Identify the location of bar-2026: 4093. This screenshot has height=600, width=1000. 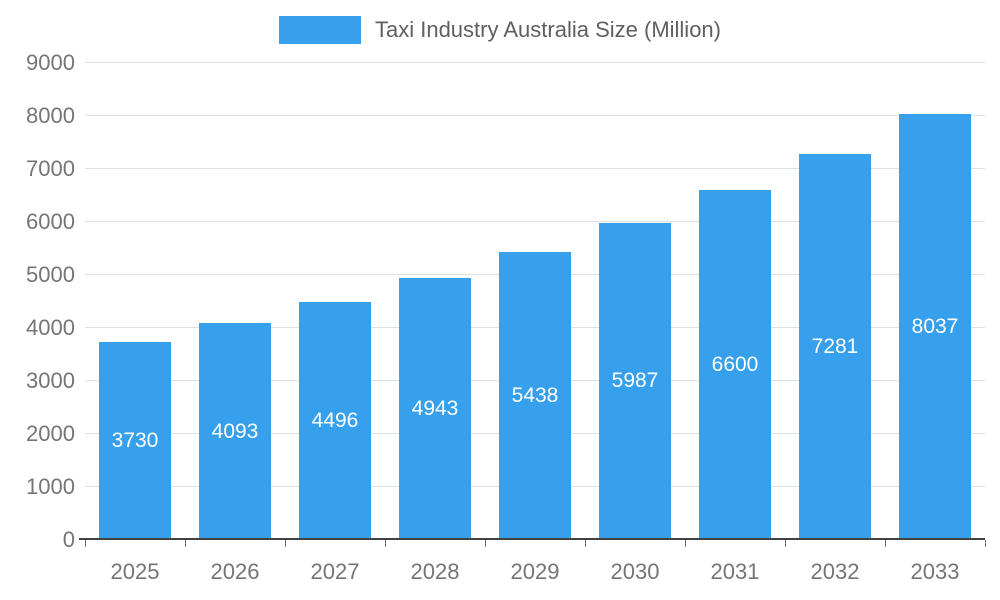
(235, 431).